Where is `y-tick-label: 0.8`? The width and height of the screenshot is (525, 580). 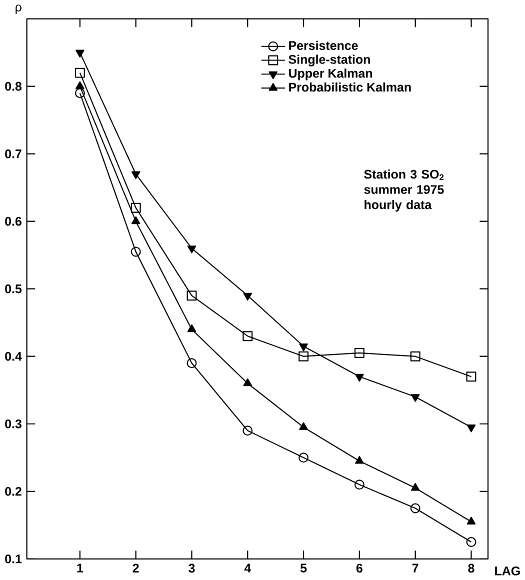 y-tick-label: 0.8 is located at coordinates (13, 86).